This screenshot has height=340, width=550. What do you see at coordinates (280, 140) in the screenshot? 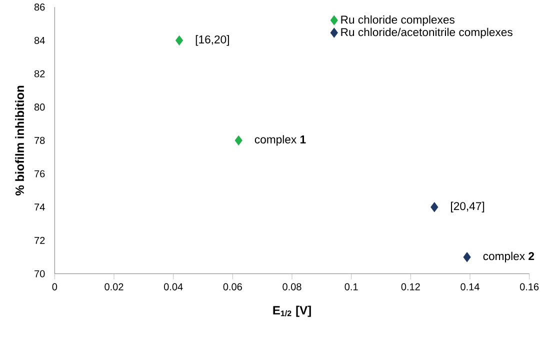
I see `annotation: complex 1` at bounding box center [280, 140].